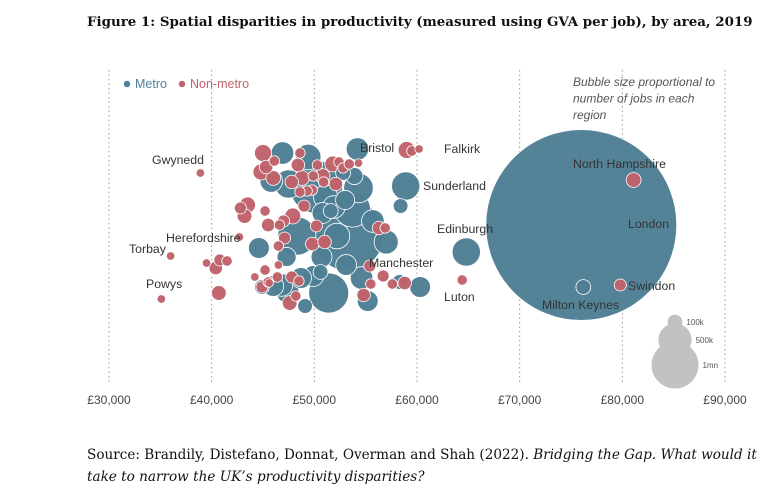  I want to click on legend-metro-label: Metro, so click(151, 84).